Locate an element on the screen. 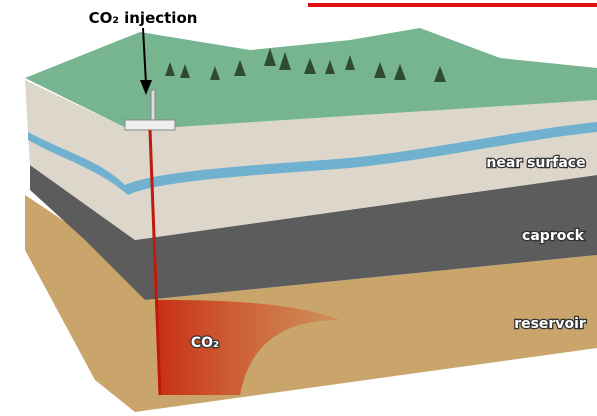 This screenshot has height=416, width=597. rig-tower is located at coordinates (153, 105).